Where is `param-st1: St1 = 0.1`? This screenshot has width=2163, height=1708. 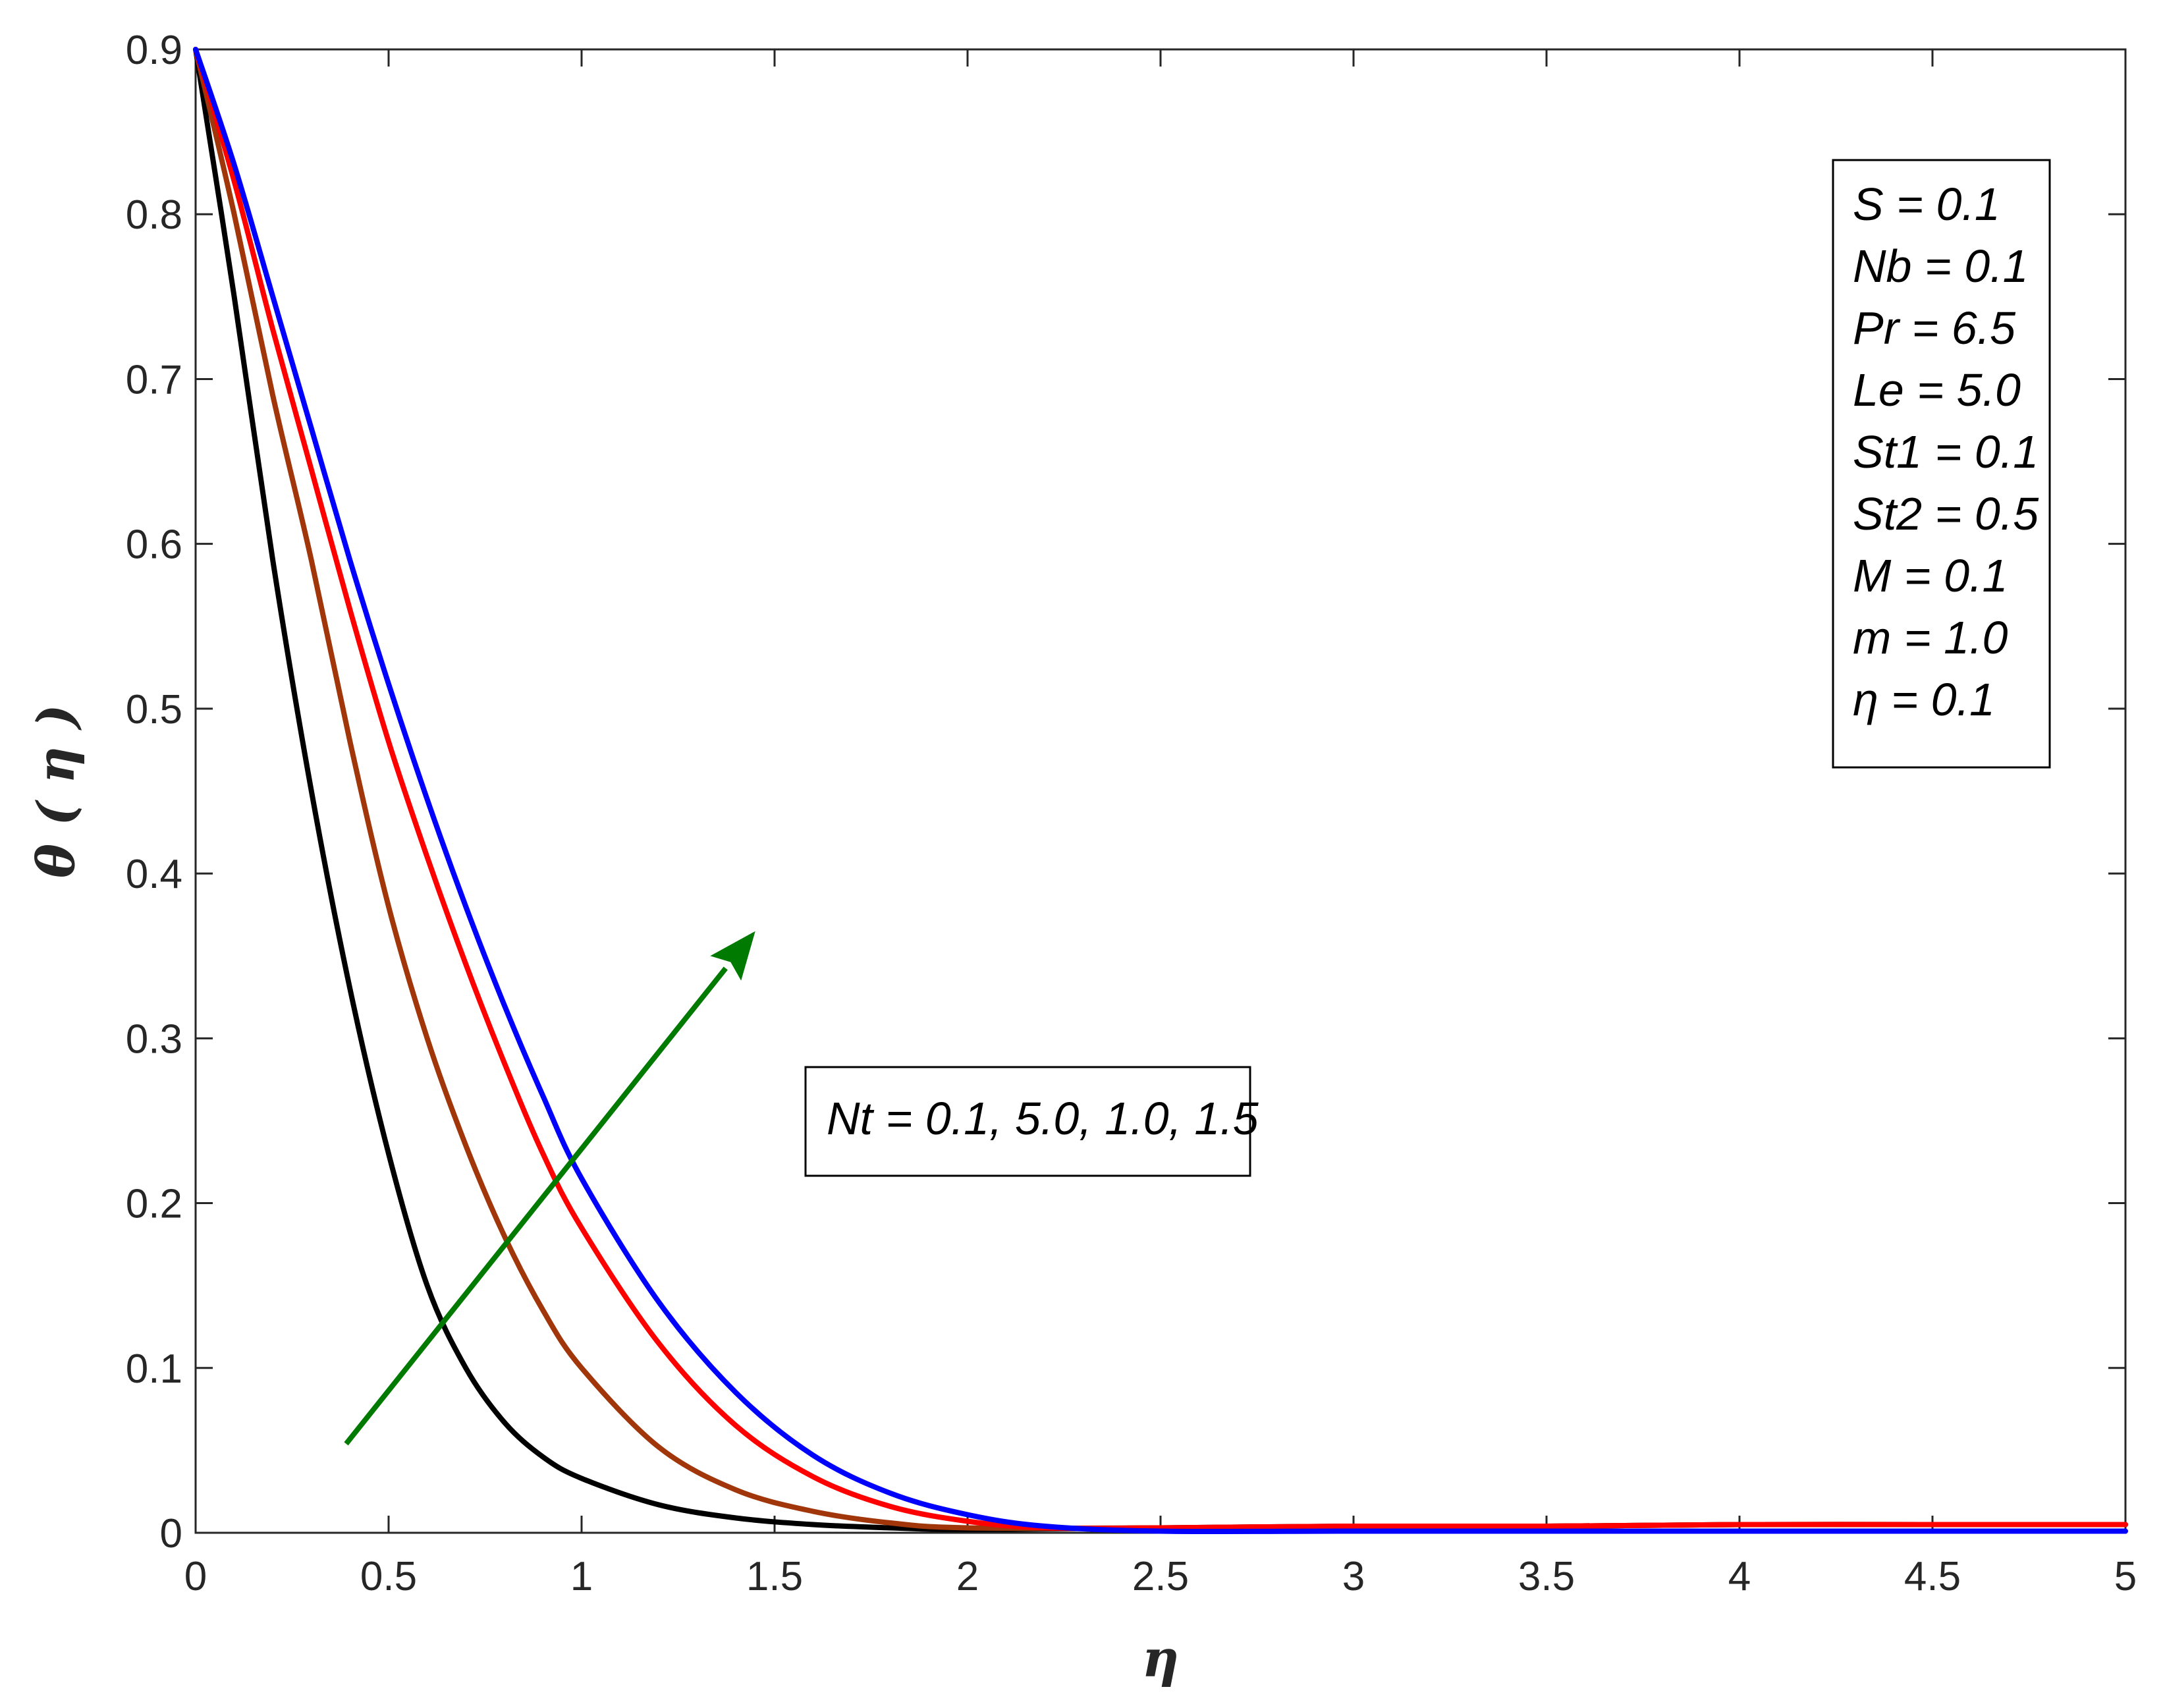
param-st1: St1 = 0.1 is located at coordinates (1946, 452).